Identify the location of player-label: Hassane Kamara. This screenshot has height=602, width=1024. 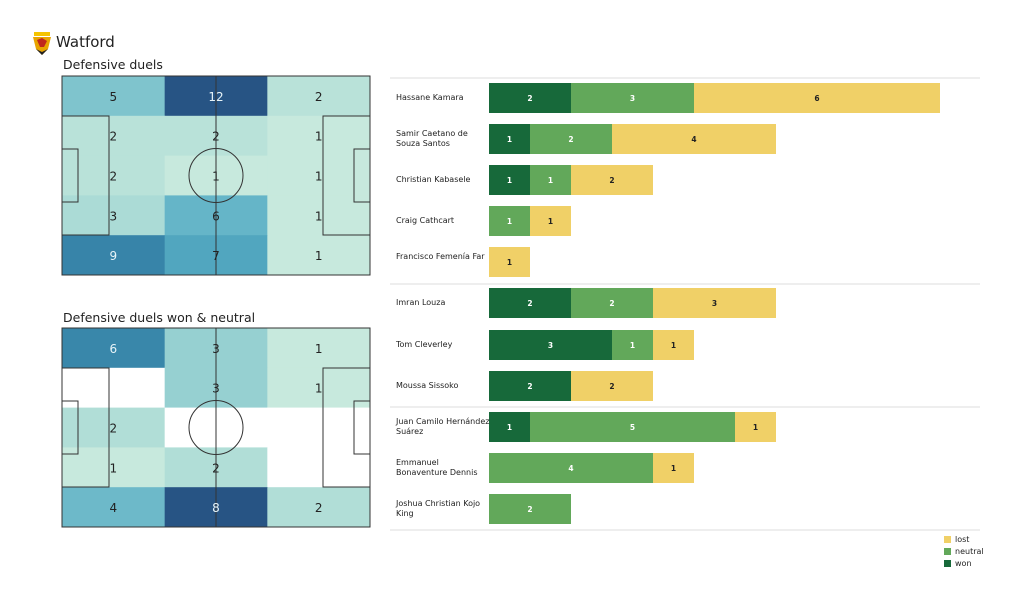
(430, 97).